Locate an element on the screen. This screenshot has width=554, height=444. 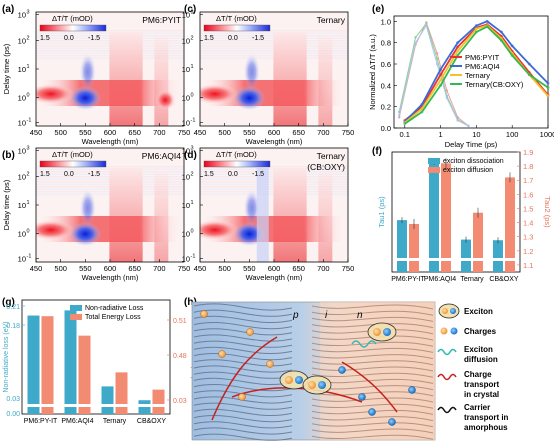
map-title: PM6:AQI4 is located at coordinates (161, 156).